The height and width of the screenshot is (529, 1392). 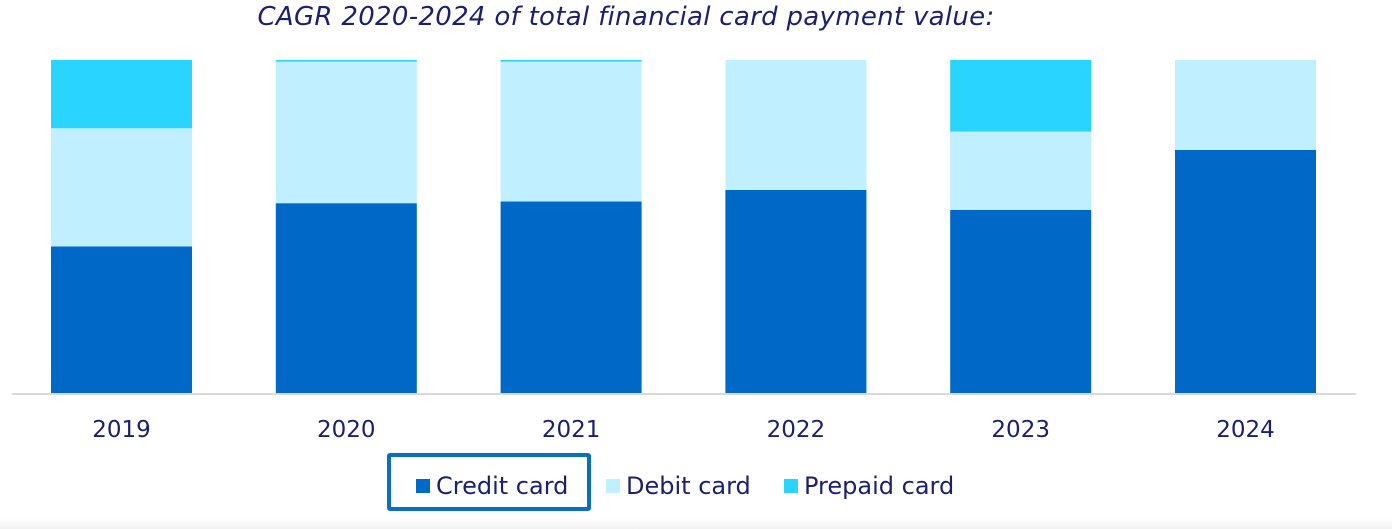 I want to click on bar-prepaid-card-2019, so click(x=121, y=94).